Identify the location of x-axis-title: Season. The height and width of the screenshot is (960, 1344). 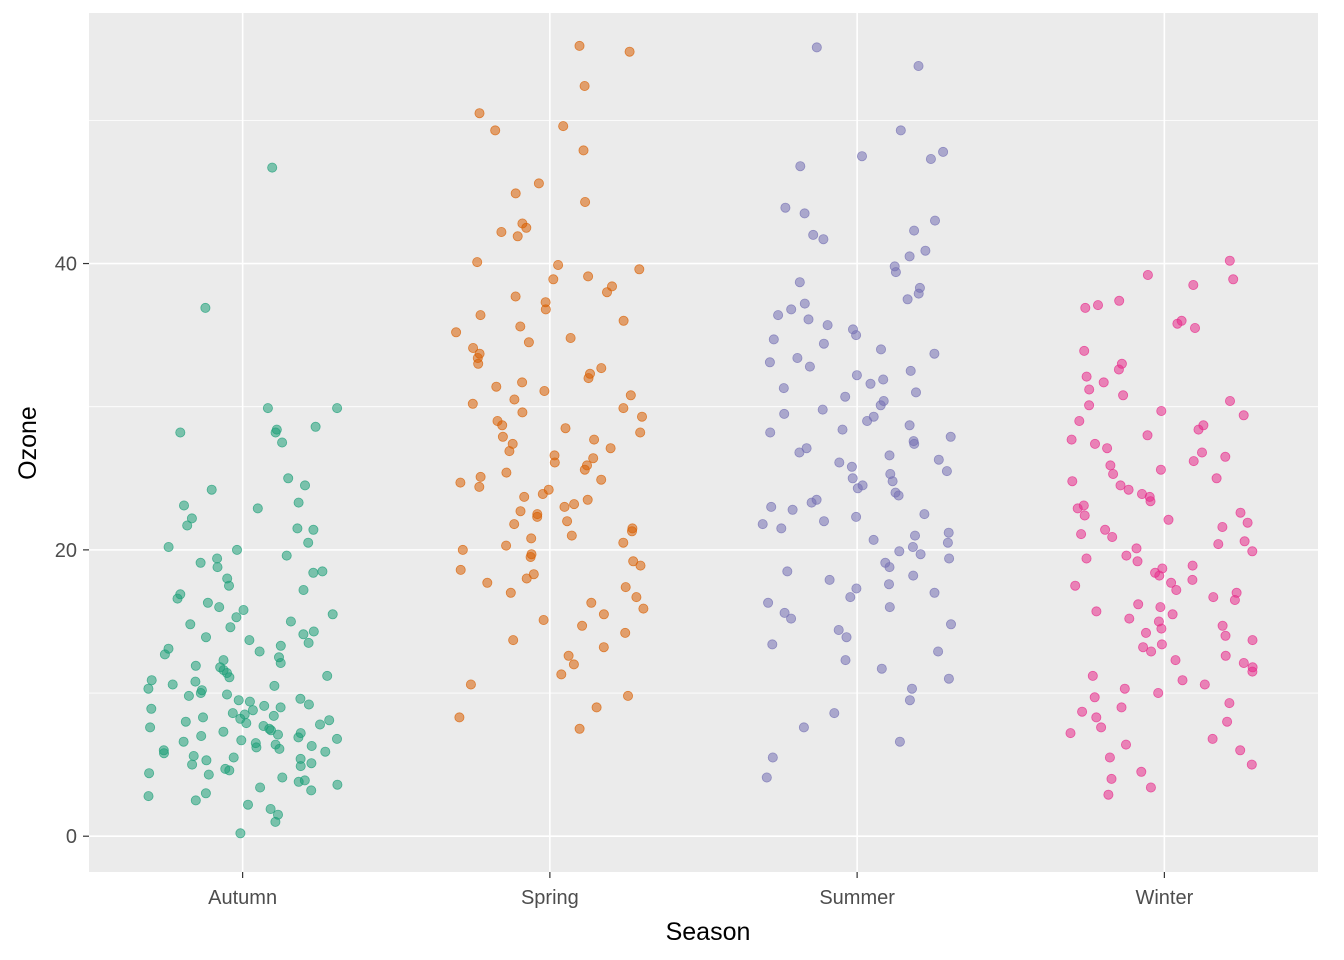
(708, 932).